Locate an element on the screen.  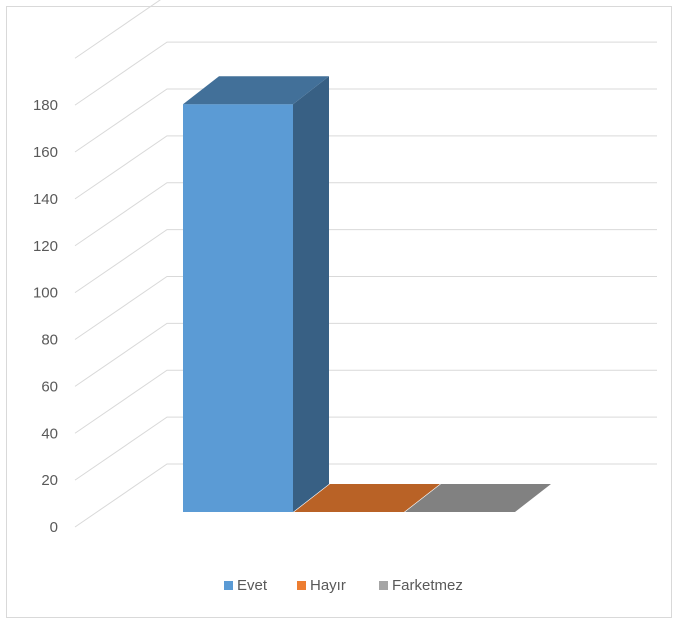
y-tick-label: 40 is located at coordinates (49, 433).